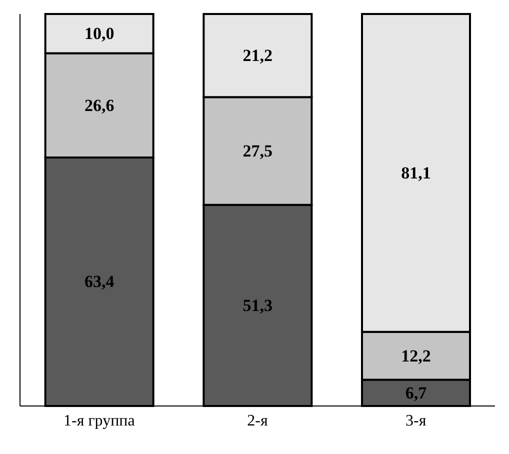 The width and height of the screenshot is (509, 454). What do you see at coordinates (416, 392) in the screenshot?
I see `data-label: 6,7` at bounding box center [416, 392].